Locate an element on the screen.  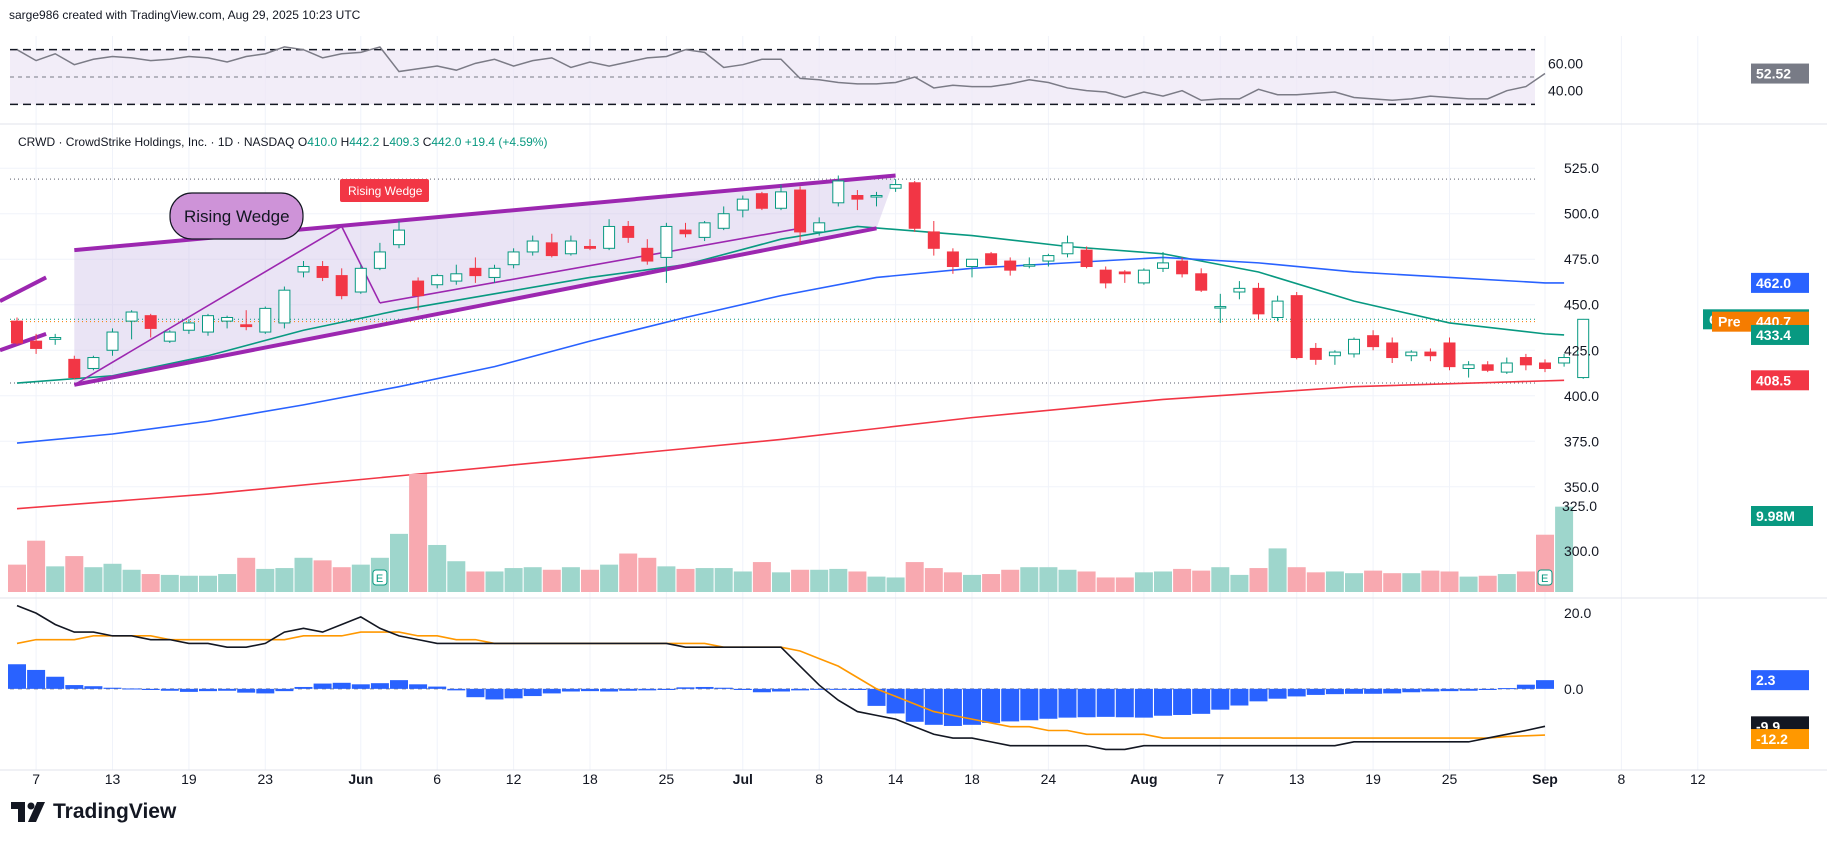
price-badge-text: 433.4 is located at coordinates (1773, 335).